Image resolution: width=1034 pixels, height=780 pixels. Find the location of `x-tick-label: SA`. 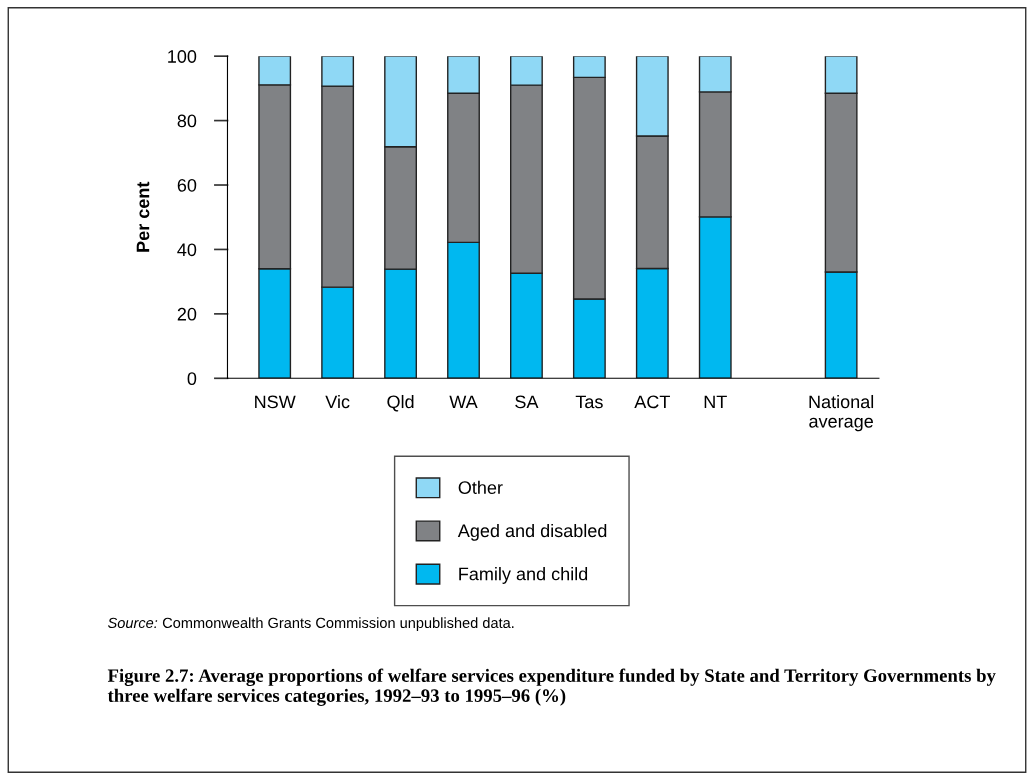

x-tick-label: SA is located at coordinates (527, 402).